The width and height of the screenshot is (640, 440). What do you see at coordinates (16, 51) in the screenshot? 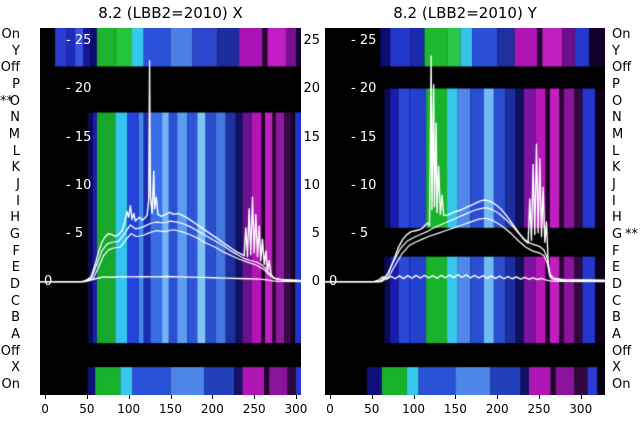
I see `channel-label-left: Y` at bounding box center [16, 51].